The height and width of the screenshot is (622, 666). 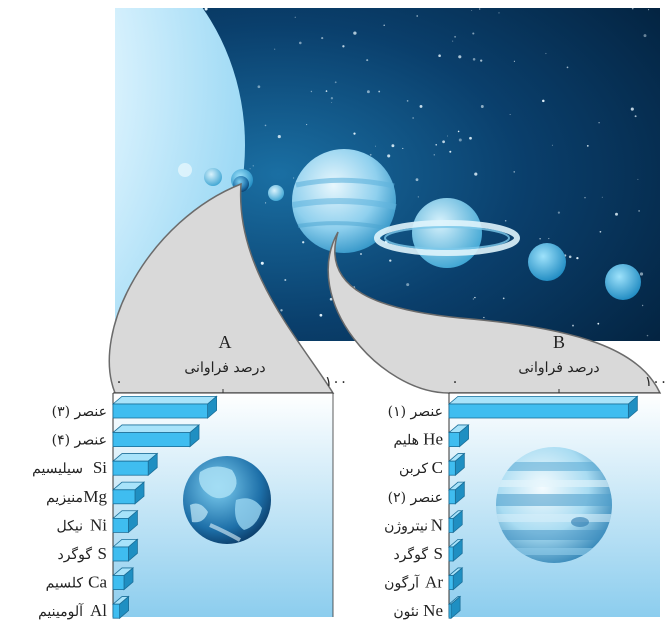 What do you see at coordinates (434, 582) in the screenshot?
I see `chart-b-category-symbol: Ar` at bounding box center [434, 582].